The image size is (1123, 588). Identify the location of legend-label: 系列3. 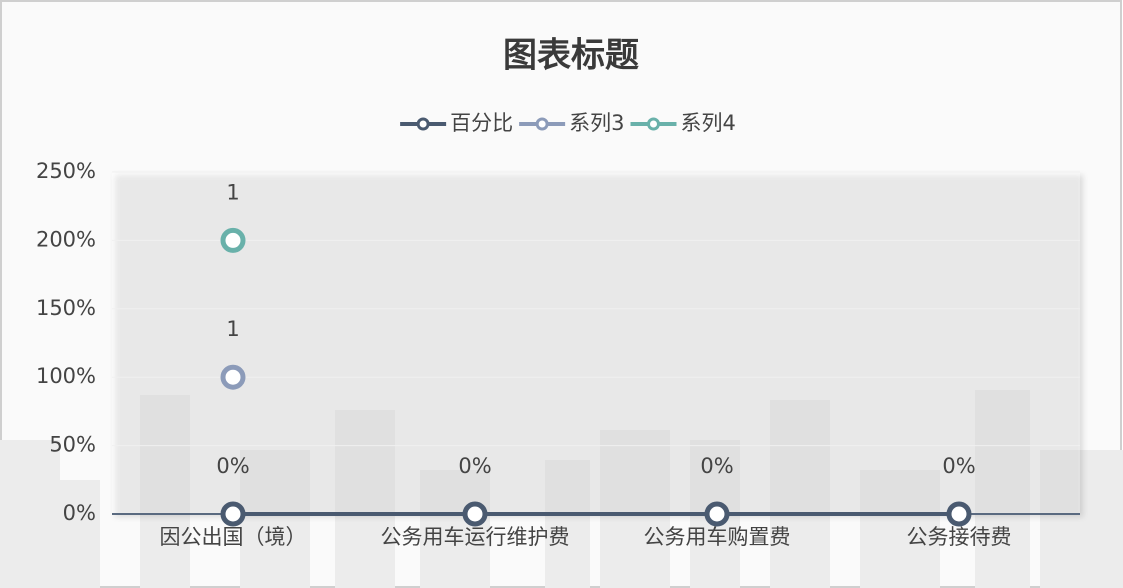
(596, 123).